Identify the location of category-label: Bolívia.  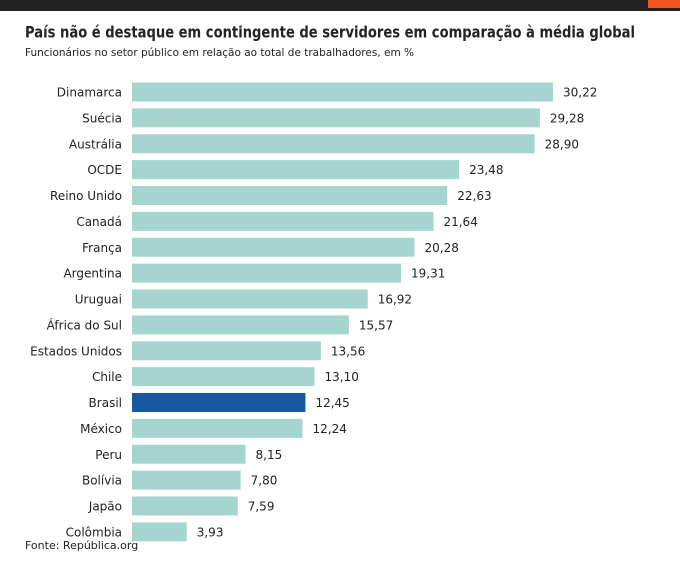
(102, 481).